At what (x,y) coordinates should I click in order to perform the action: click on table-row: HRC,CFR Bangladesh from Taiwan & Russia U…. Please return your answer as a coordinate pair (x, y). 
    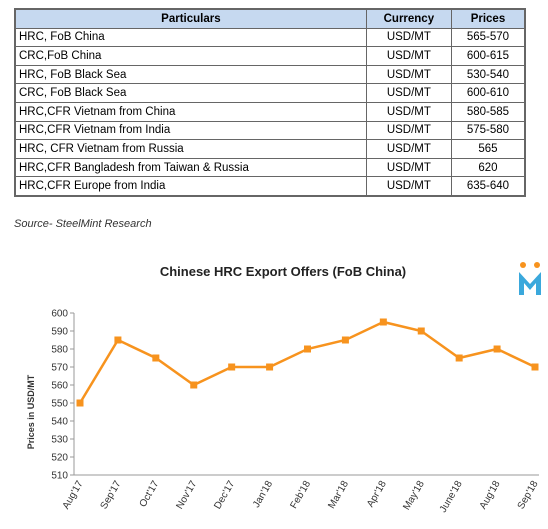
    Looking at the image, I should click on (270, 167).